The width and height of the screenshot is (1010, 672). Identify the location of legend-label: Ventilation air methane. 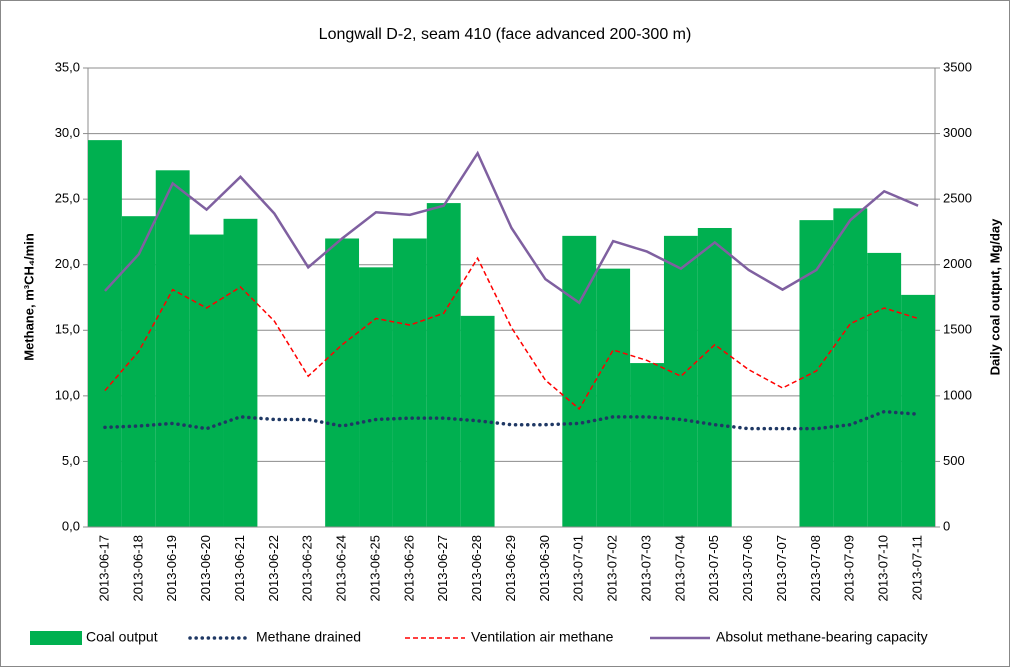
(542, 637).